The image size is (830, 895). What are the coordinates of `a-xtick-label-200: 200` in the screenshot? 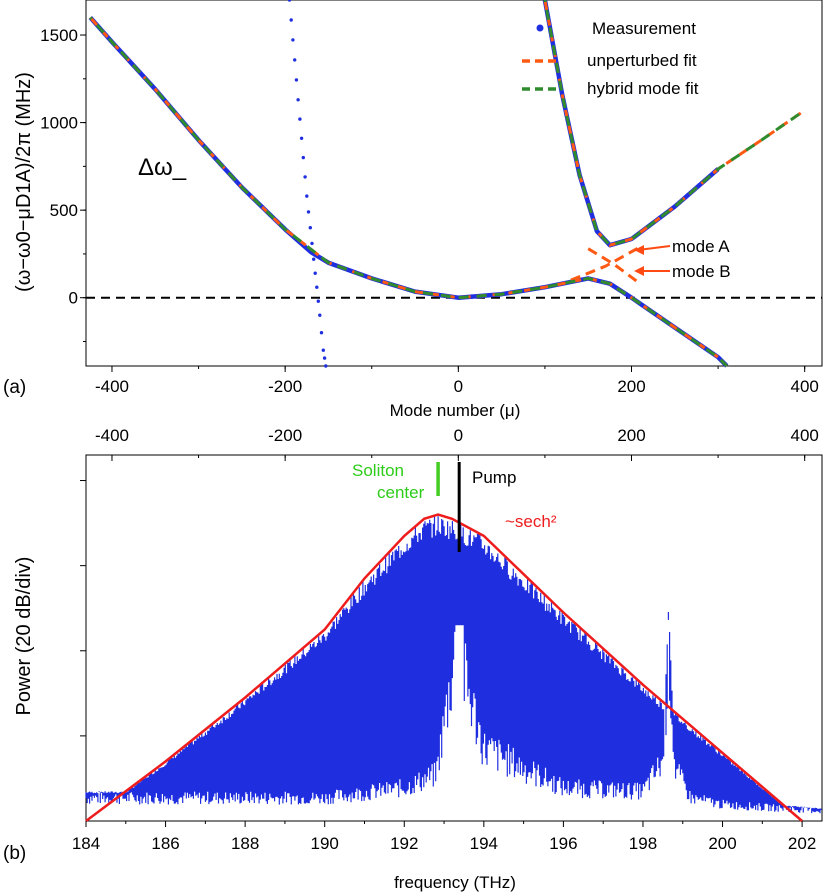 It's located at (631, 386).